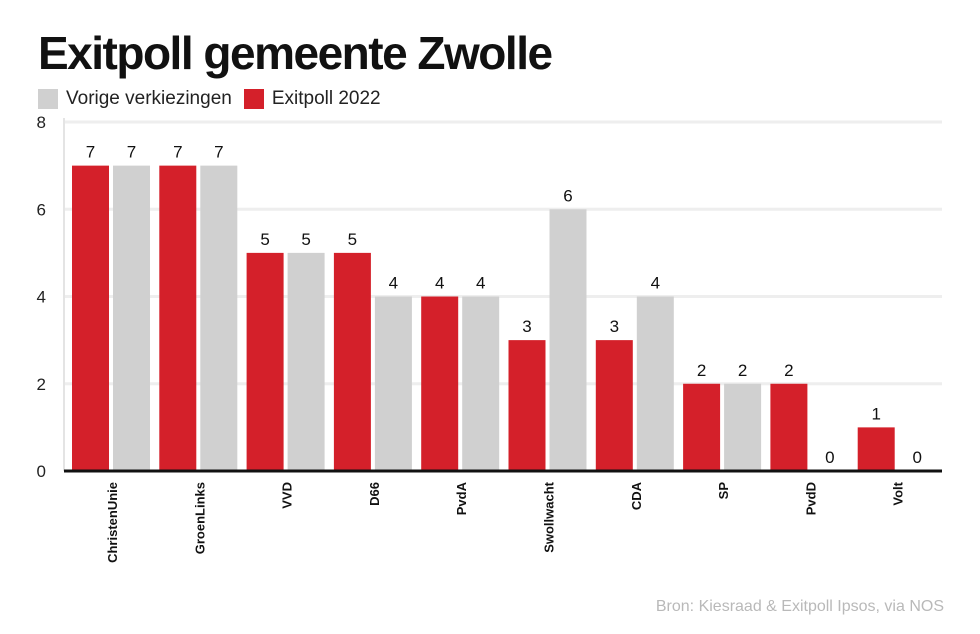 This screenshot has height=634, width=980. Describe the element at coordinates (636, 495) in the screenshot. I see `x-tick-label: CDA` at that location.